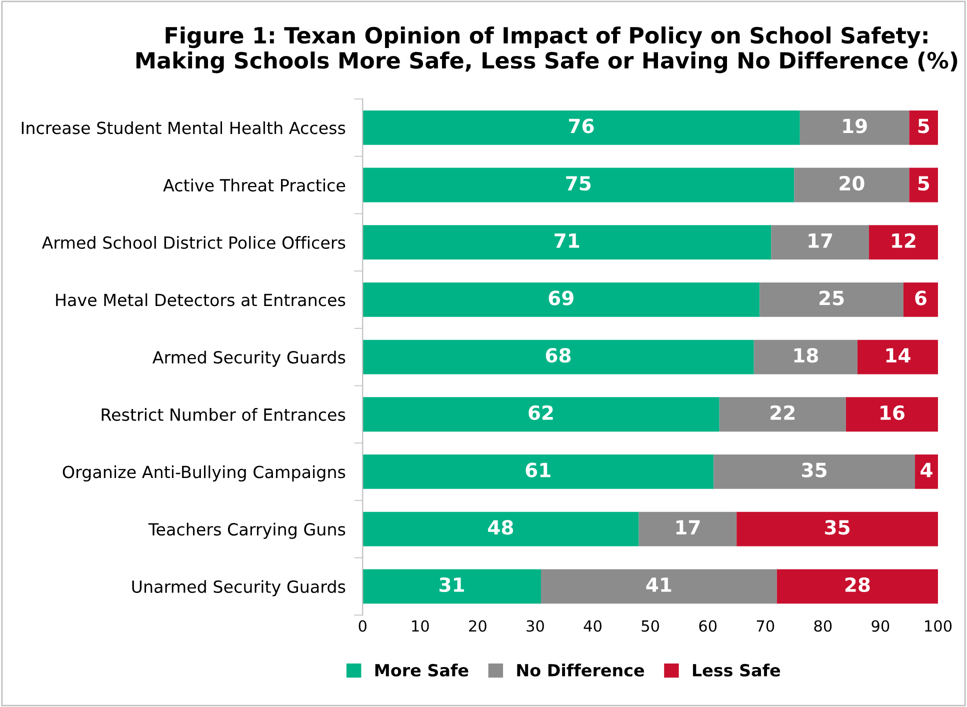 This screenshot has width=967, height=707. What do you see at coordinates (938, 626) in the screenshot?
I see `x-tick-label: 100` at bounding box center [938, 626].